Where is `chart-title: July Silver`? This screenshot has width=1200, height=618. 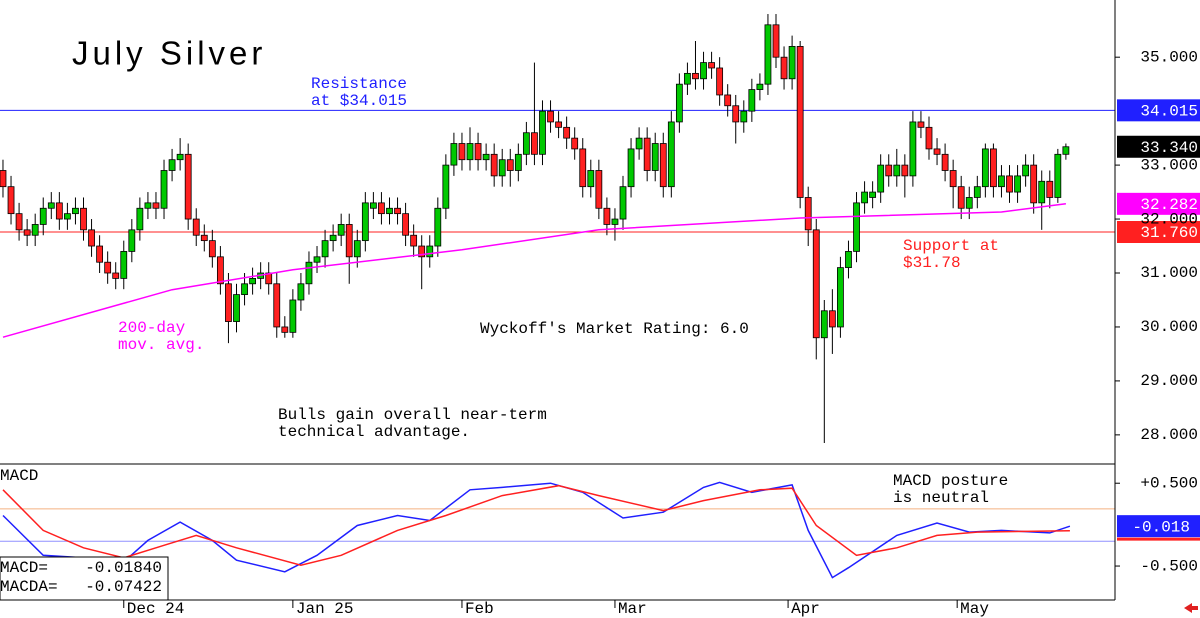
chart-title: July Silver is located at coordinates (169, 53).